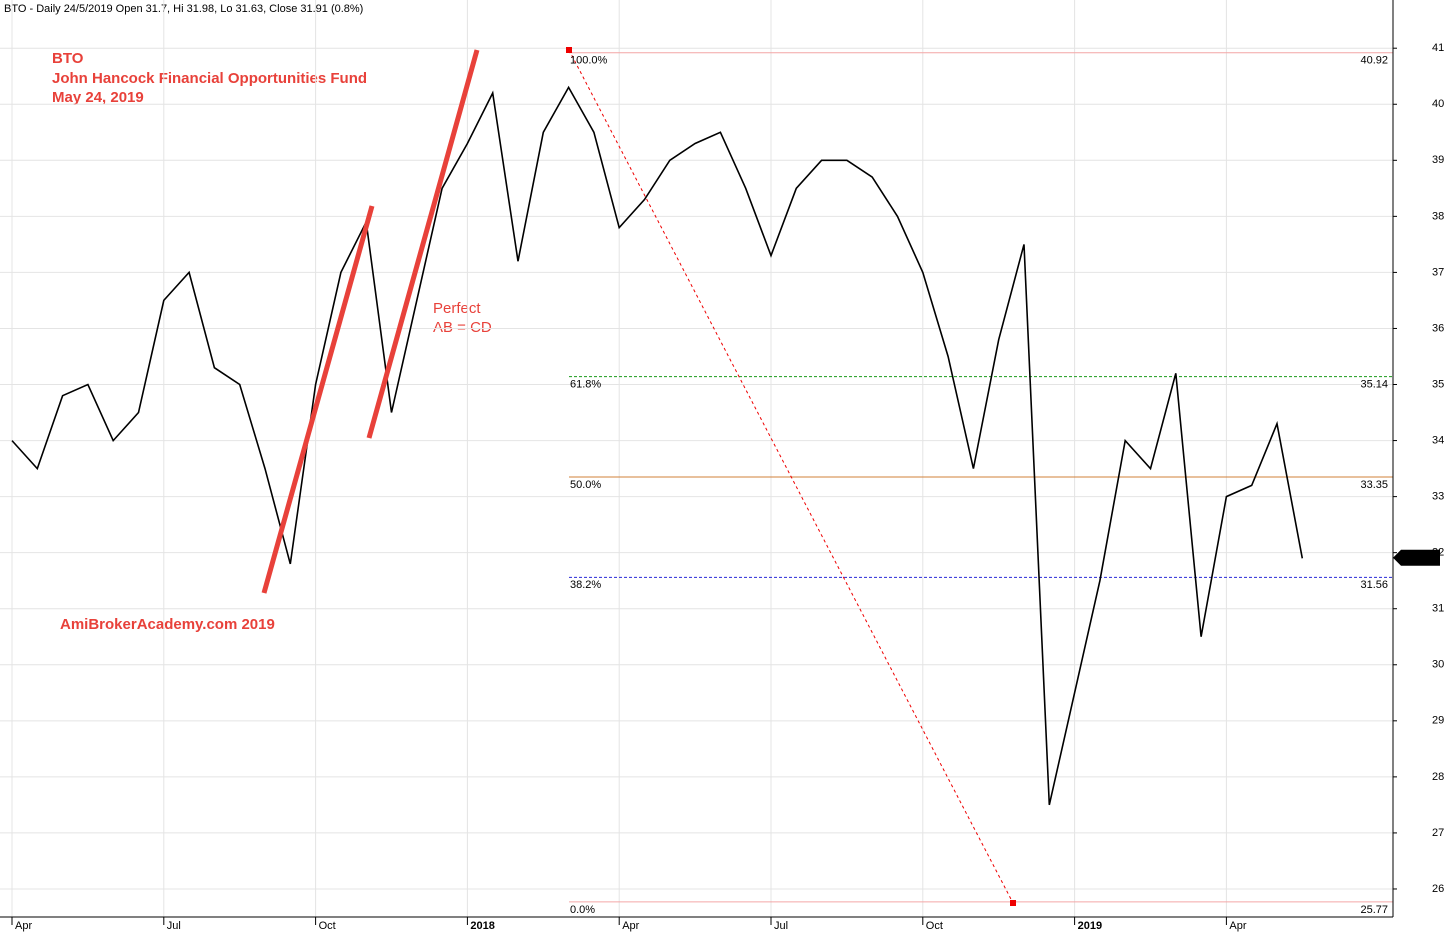  Describe the element at coordinates (462, 327) in the screenshot. I see `annotation: AB = CD` at that location.